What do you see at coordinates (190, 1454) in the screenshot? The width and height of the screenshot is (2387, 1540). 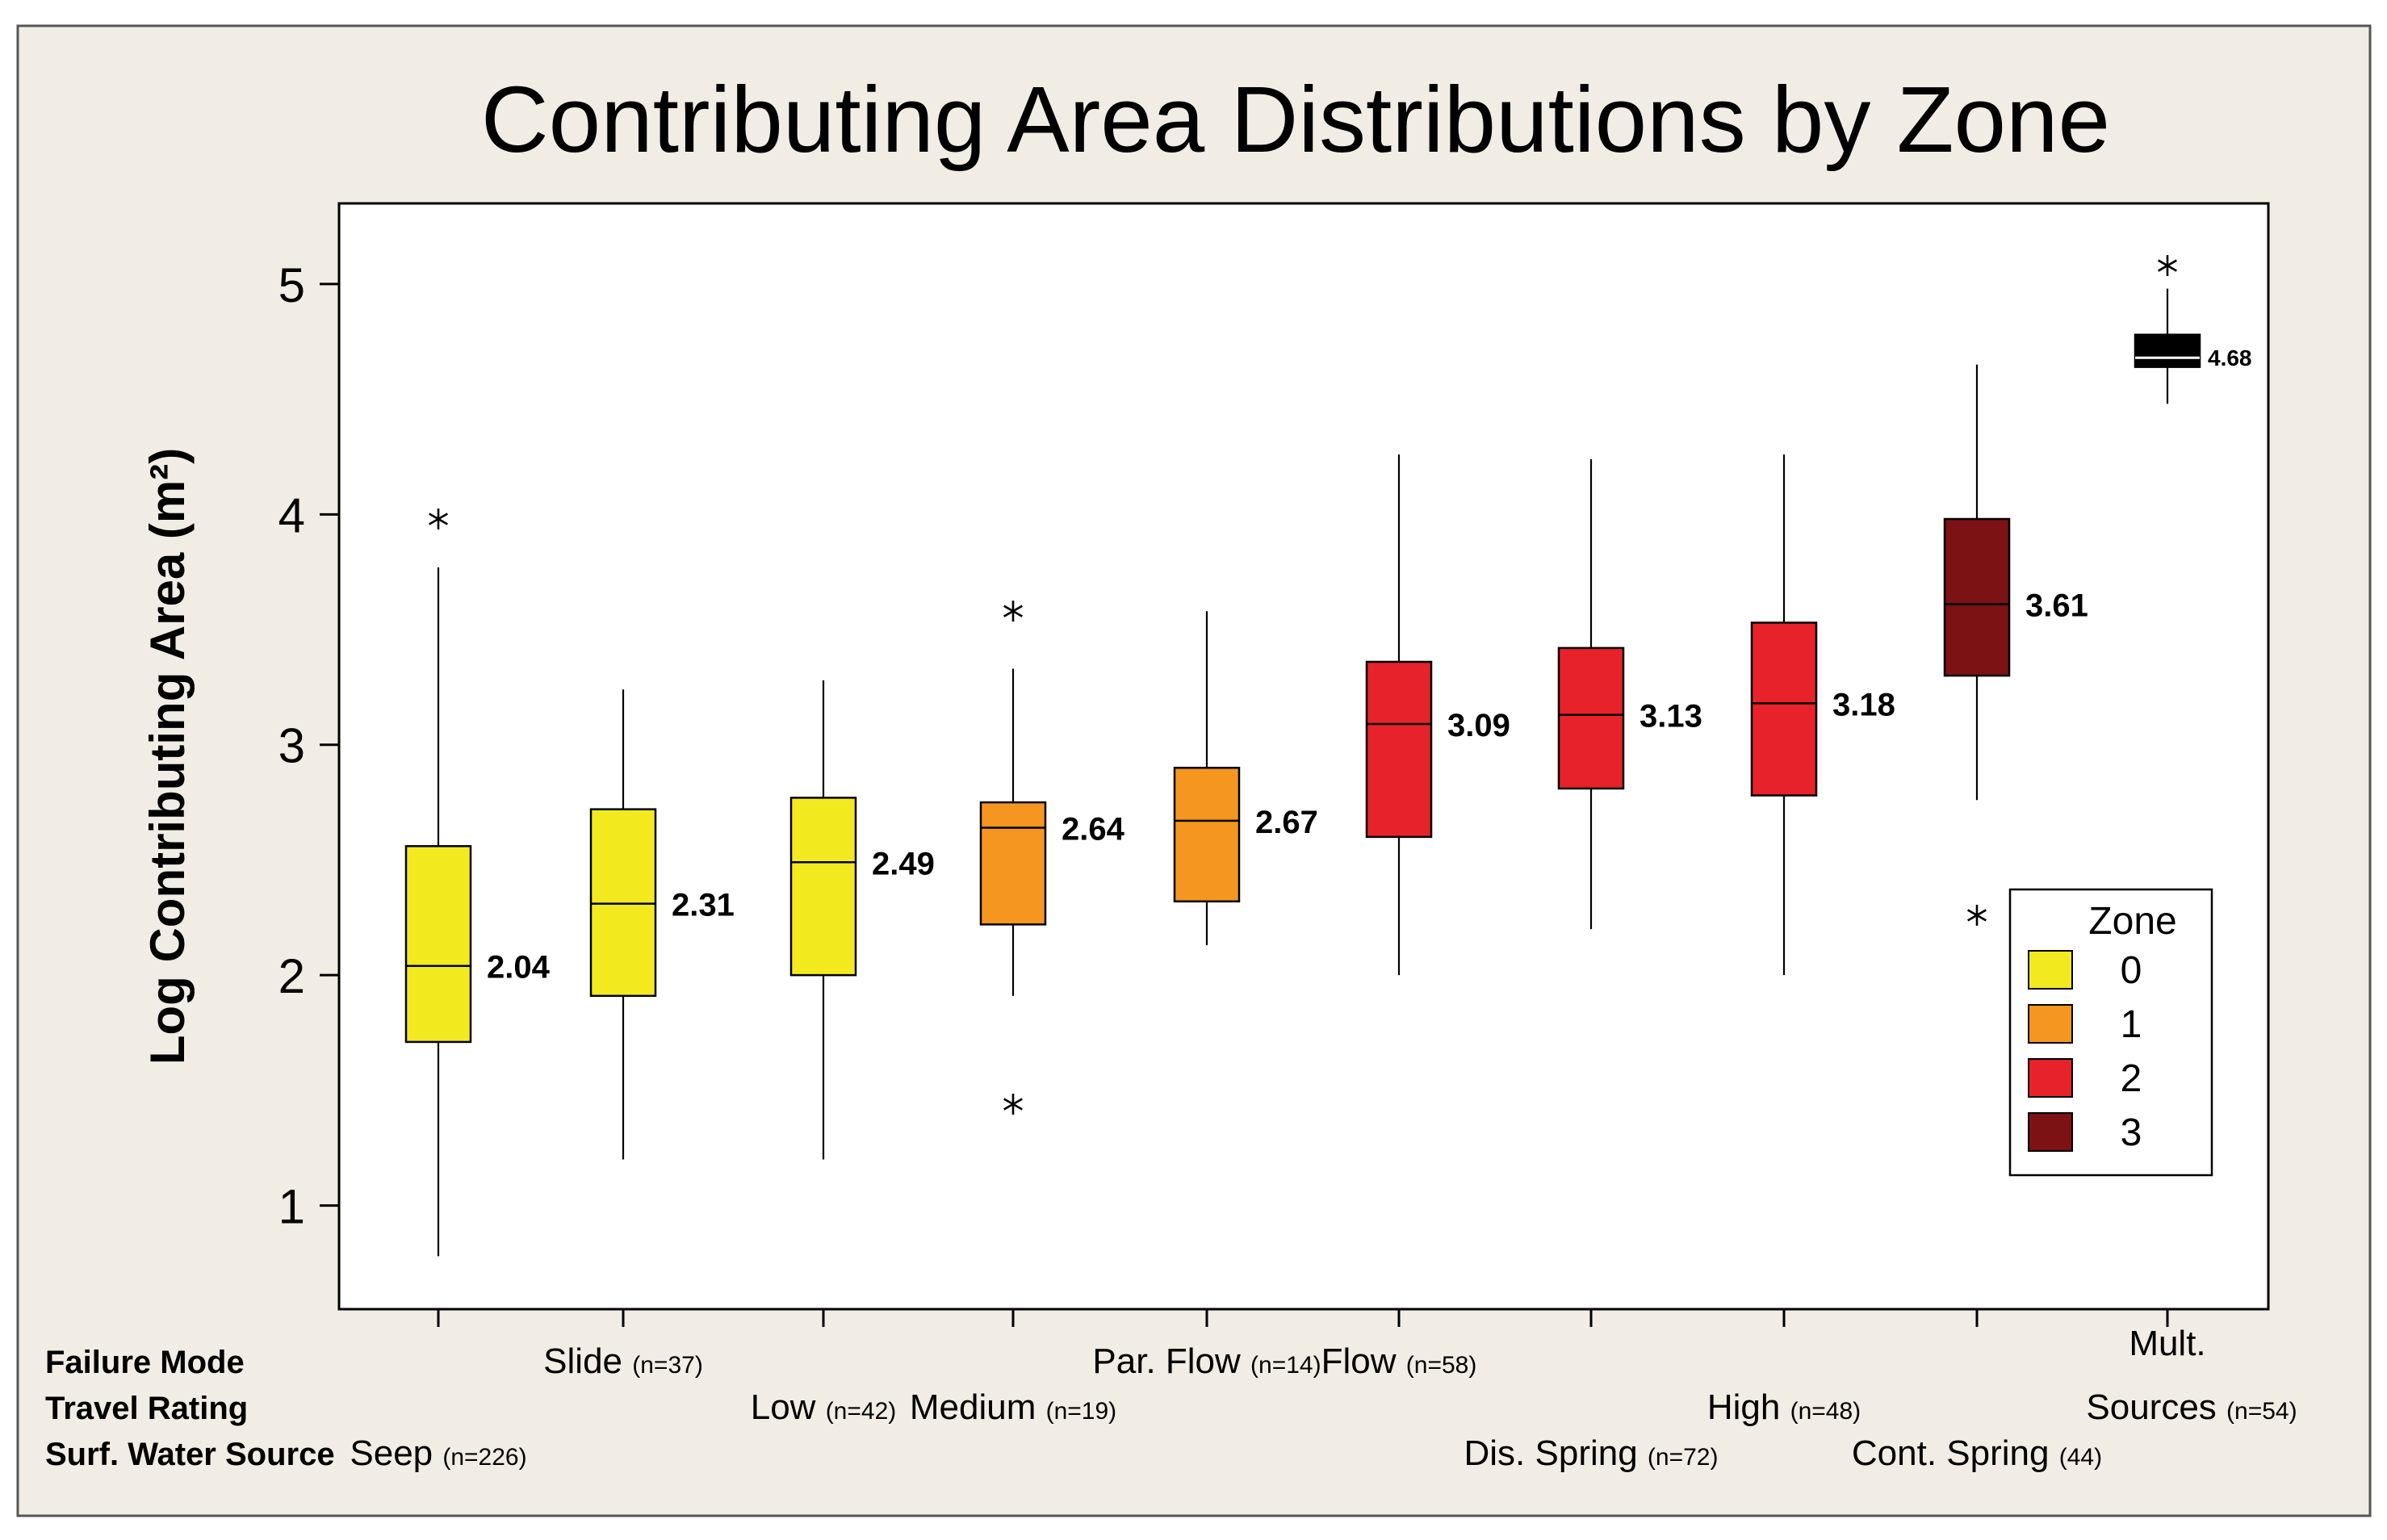 I see `row-header-surf-water-source: Surf. Water Source` at bounding box center [190, 1454].